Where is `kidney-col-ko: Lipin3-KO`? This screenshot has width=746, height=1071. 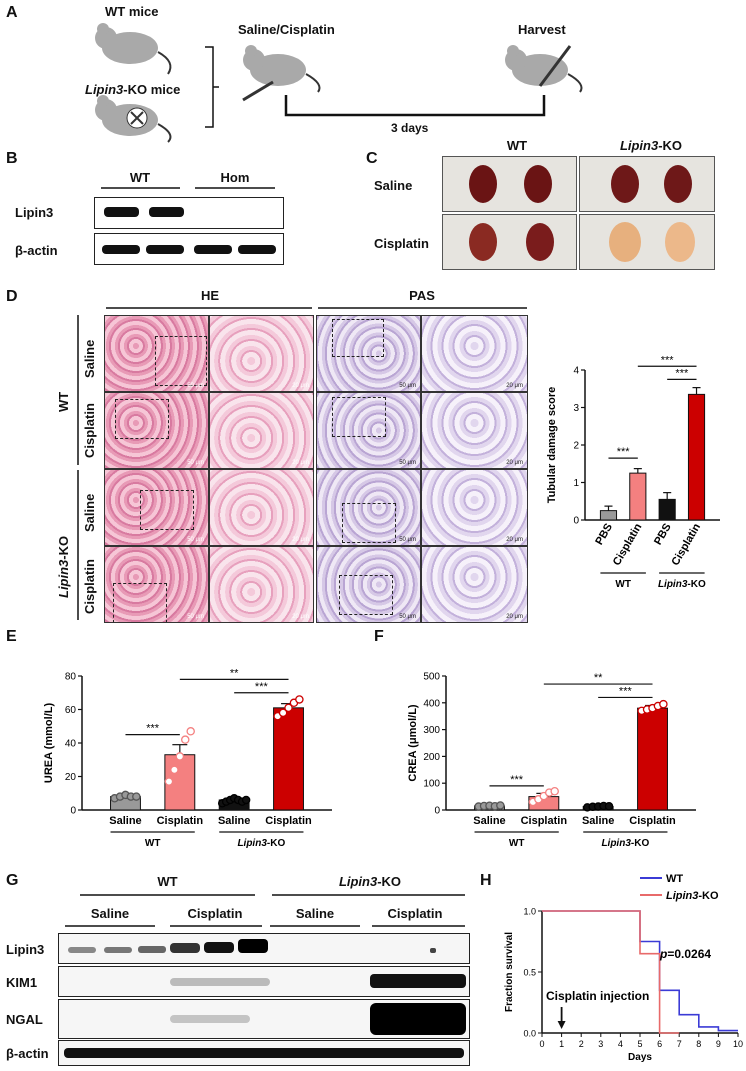 kidney-col-ko: Lipin3-KO is located at coordinates (651, 145).